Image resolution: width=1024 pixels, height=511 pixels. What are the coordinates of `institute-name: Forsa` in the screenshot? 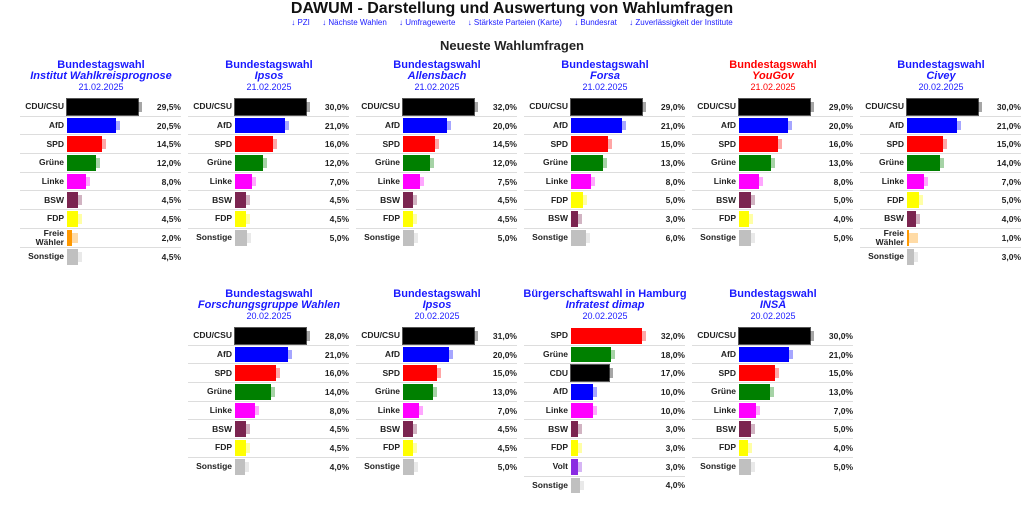 It's located at (605, 76).